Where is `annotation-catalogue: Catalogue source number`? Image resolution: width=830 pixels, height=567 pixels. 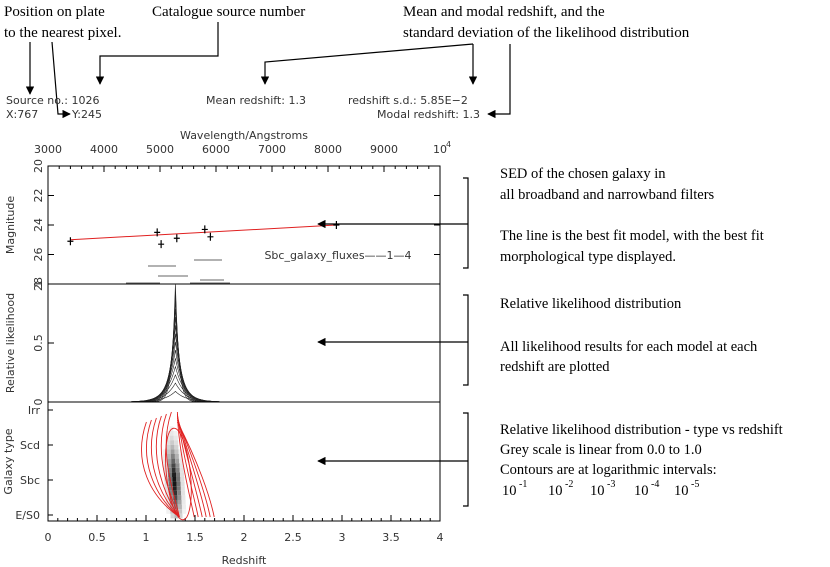
annotation-catalogue: Catalogue source number is located at coordinates (228, 12).